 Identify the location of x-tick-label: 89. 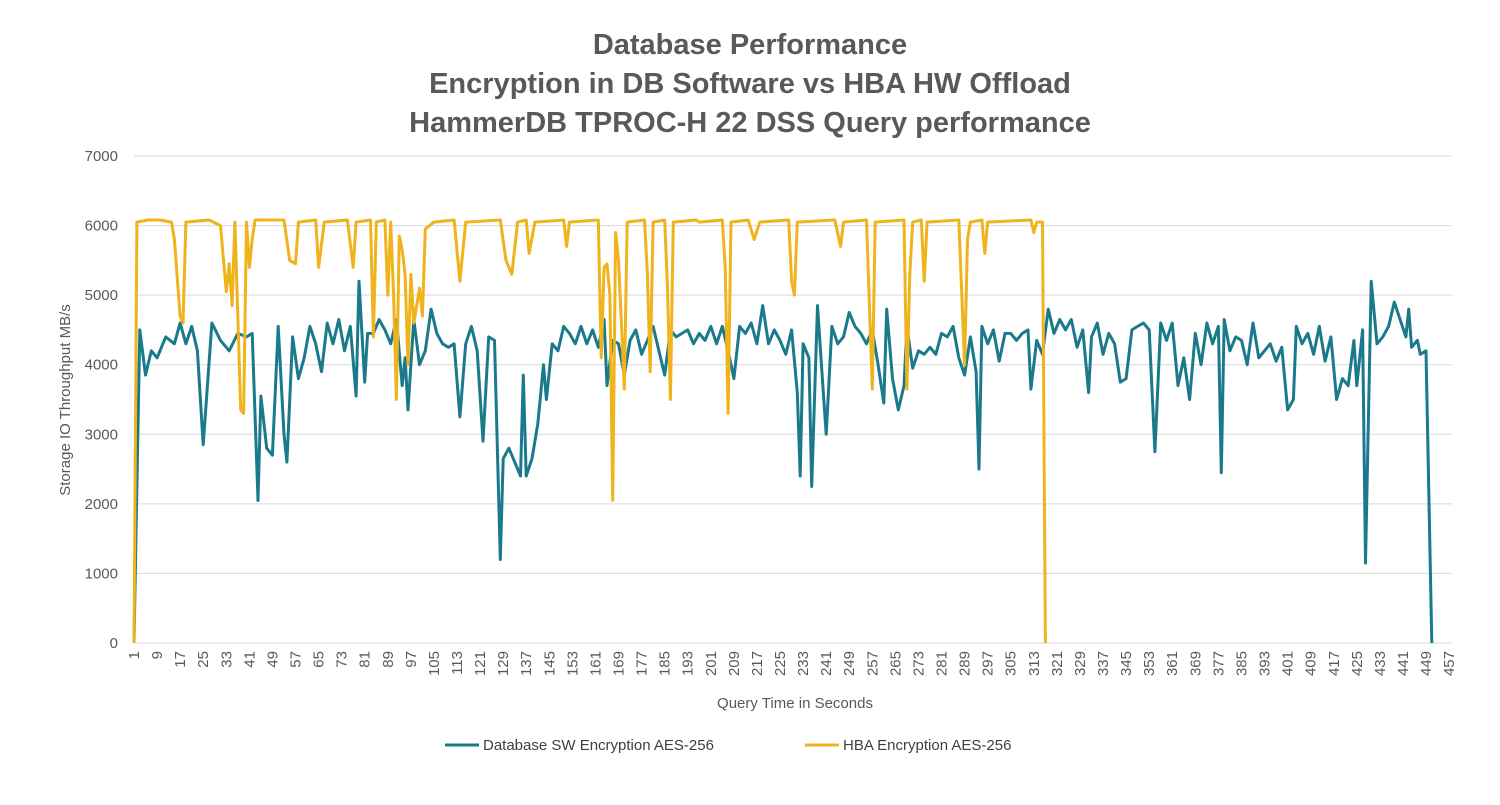
(388, 659).